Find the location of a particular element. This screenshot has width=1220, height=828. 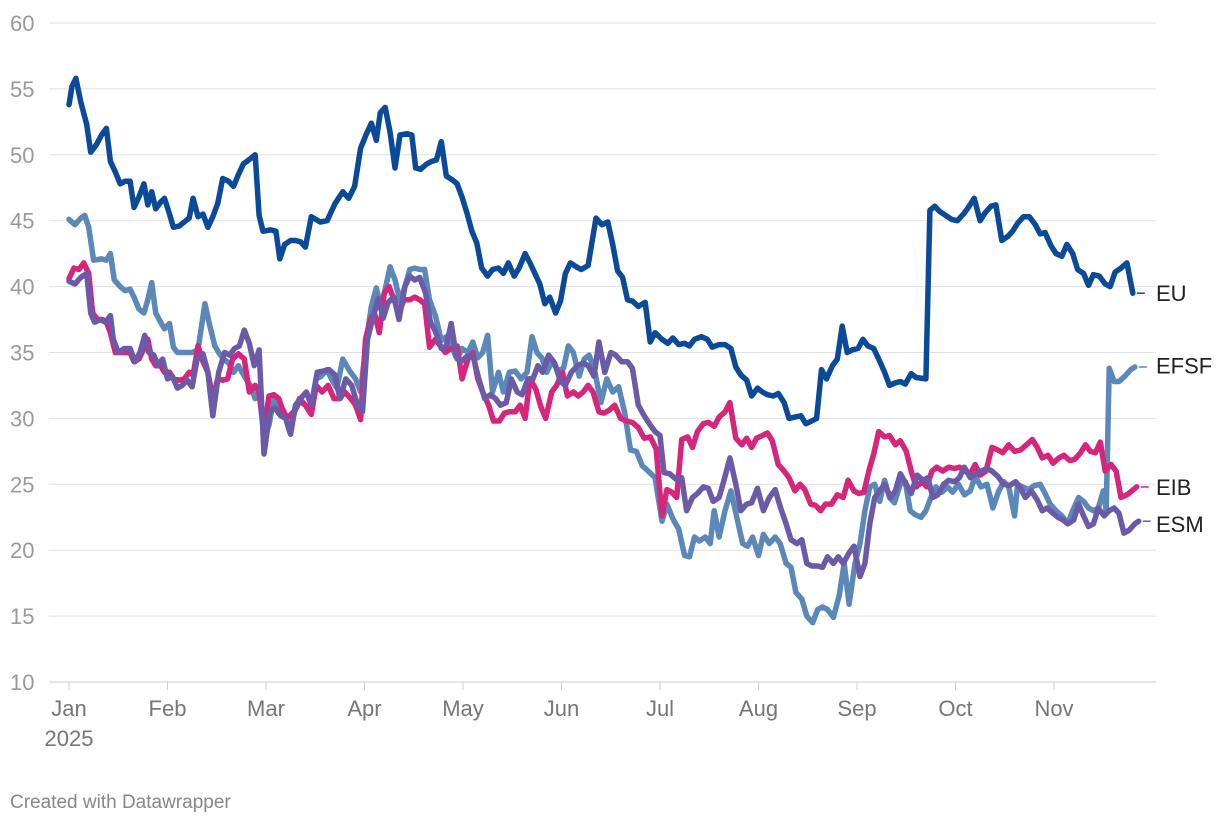

x-tick-label-aug: Aug is located at coordinates (758, 708).